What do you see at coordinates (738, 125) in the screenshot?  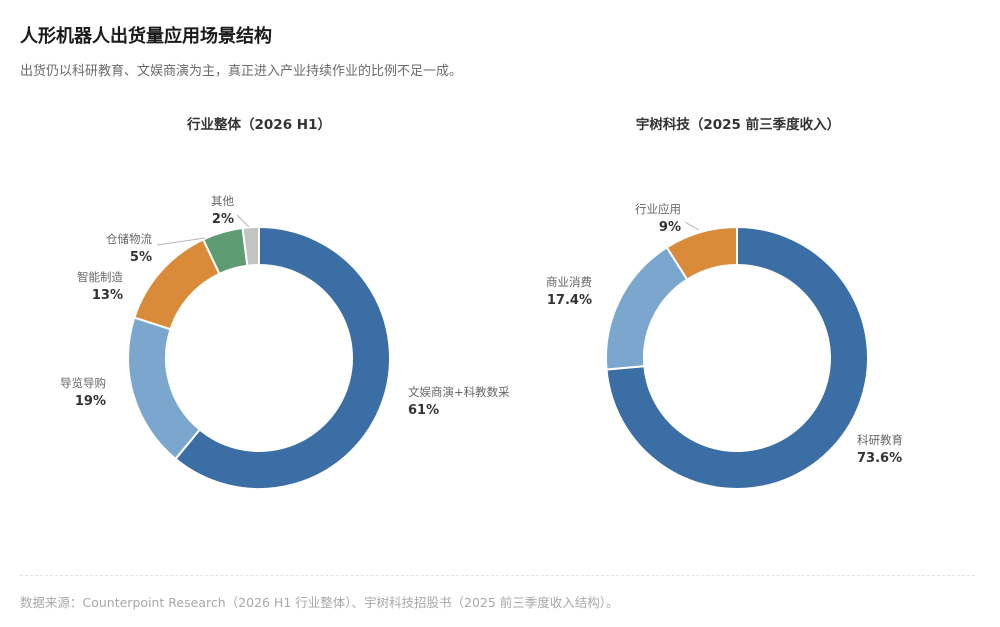 I see `chart-title-unitree: 宇树科技（2025 前三季度收入）` at bounding box center [738, 125].